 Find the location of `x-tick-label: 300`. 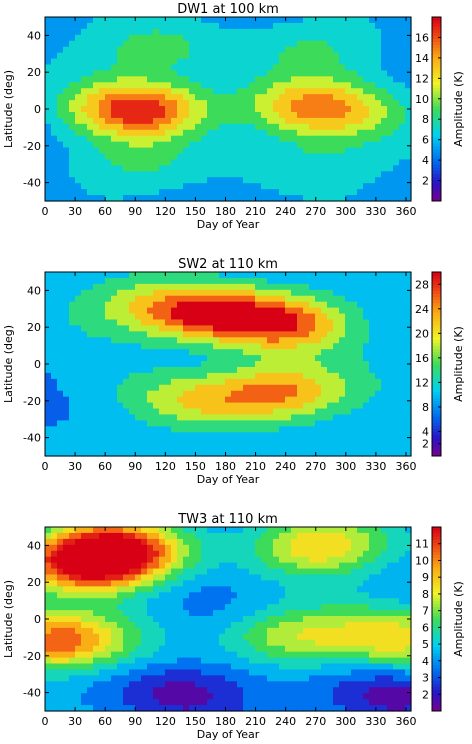

x-tick-label: 300 is located at coordinates (345, 211).